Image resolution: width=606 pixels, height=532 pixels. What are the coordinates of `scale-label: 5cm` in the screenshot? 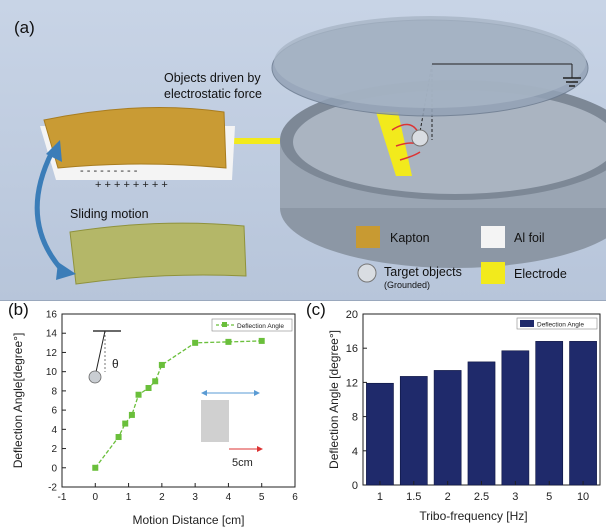 It's located at (242, 463).